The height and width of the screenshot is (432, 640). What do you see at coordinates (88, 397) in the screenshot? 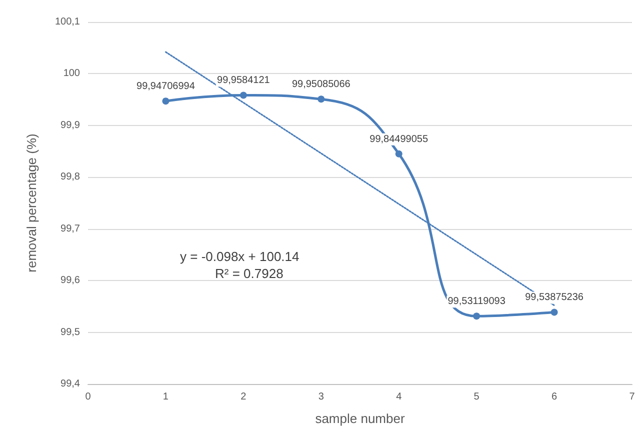
I see `x-tick-label: 0` at bounding box center [88, 397].